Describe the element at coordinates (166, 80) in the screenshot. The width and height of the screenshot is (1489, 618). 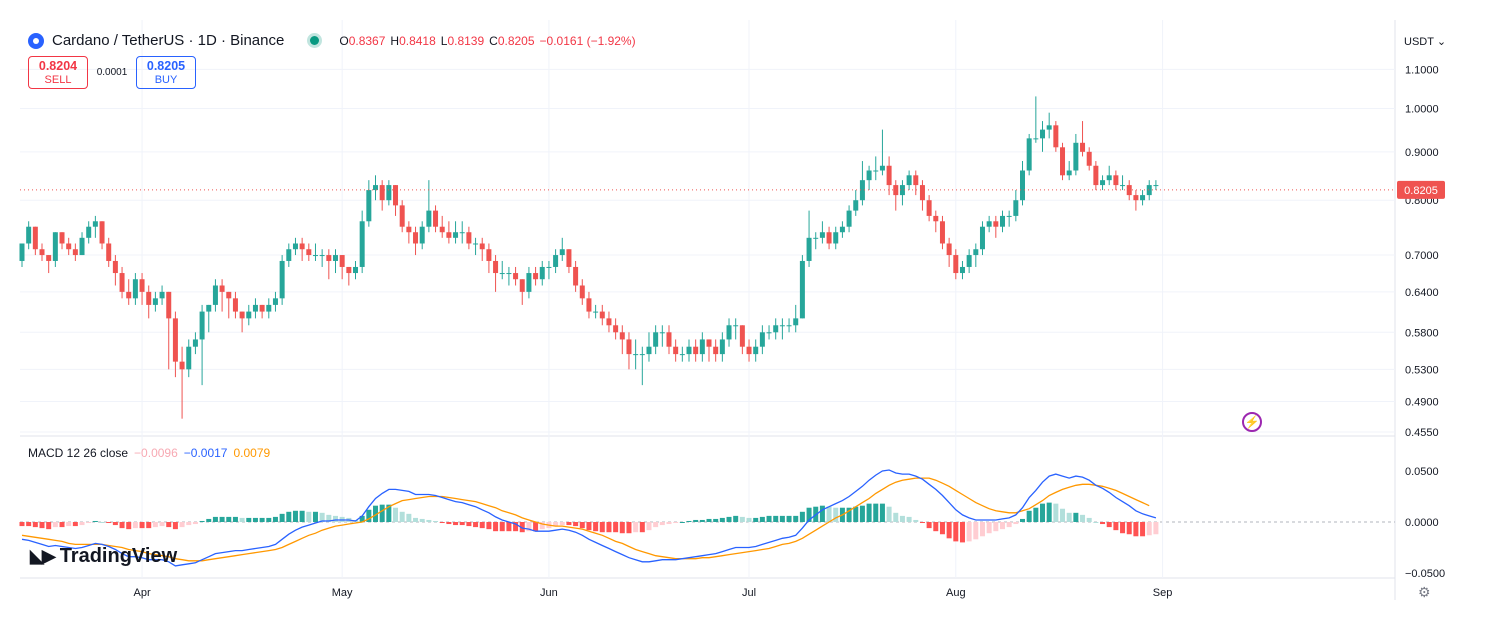
I see `buy-label: BUY` at that location.